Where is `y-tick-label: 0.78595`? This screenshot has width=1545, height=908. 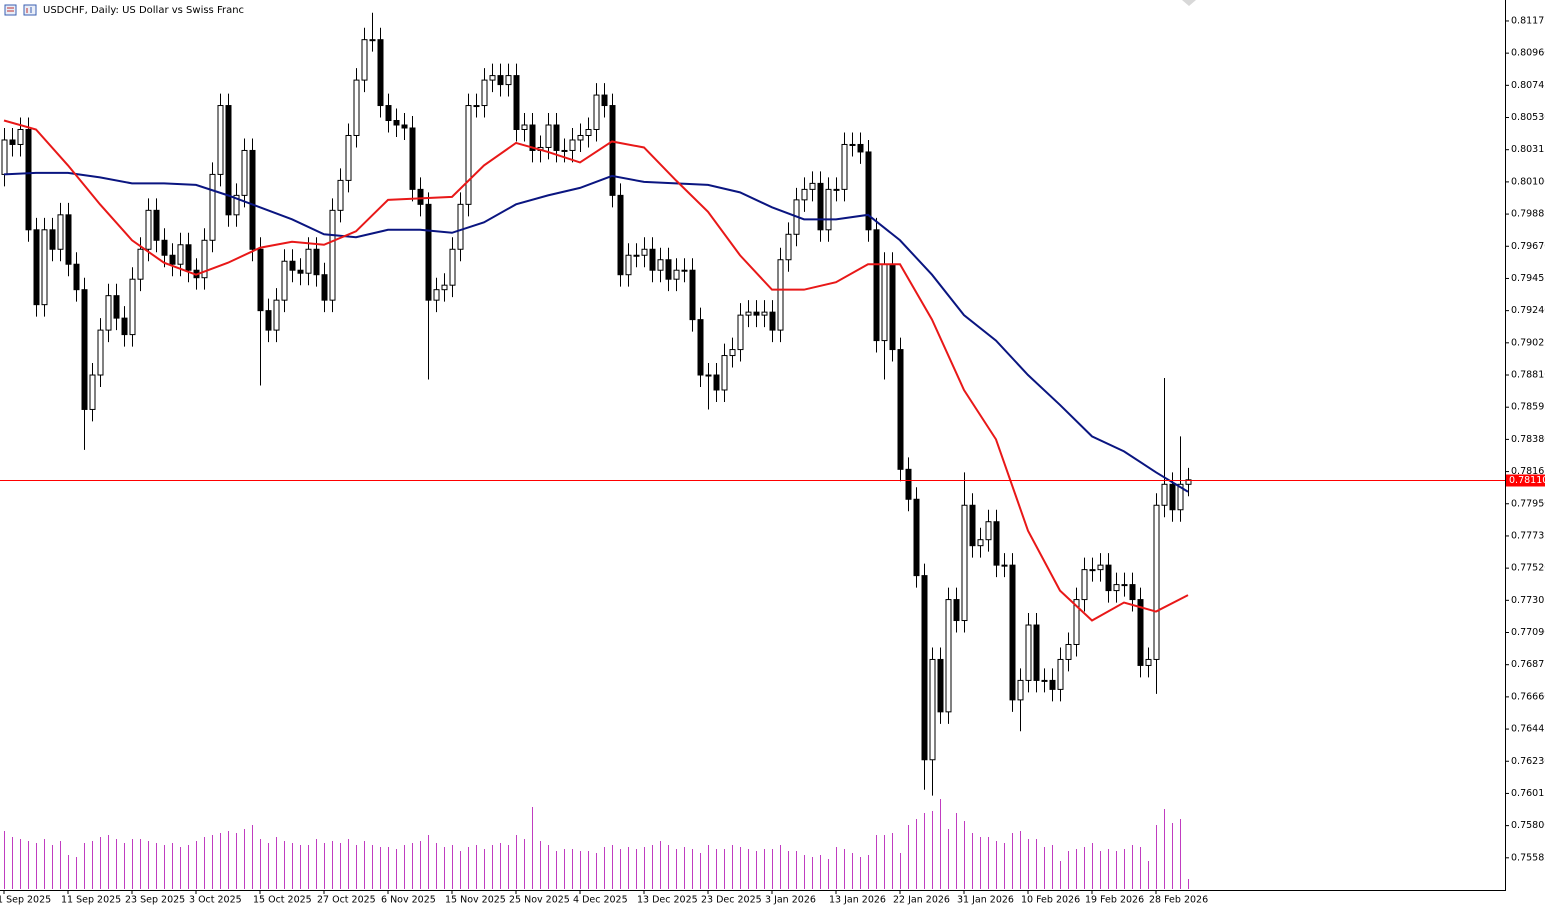
y-tick-label: 0.78595 is located at coordinates (1528, 407).